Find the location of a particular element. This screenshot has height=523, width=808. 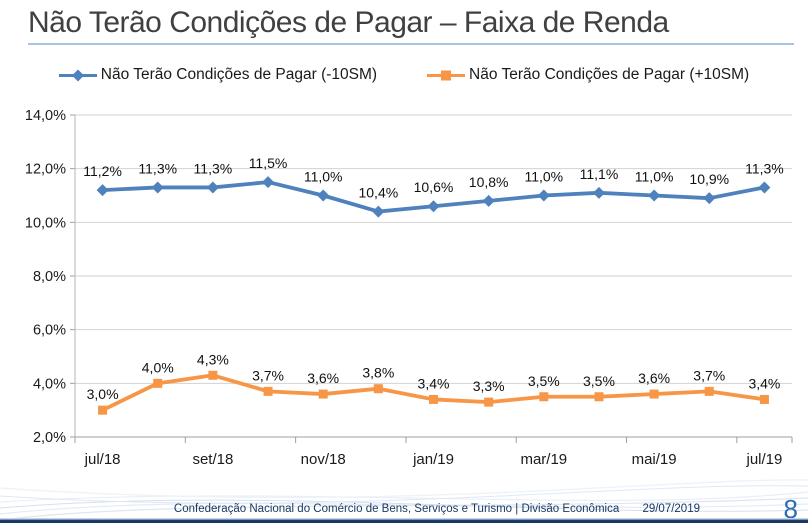

y-axis-label: 14,0% is located at coordinates (45, 116).